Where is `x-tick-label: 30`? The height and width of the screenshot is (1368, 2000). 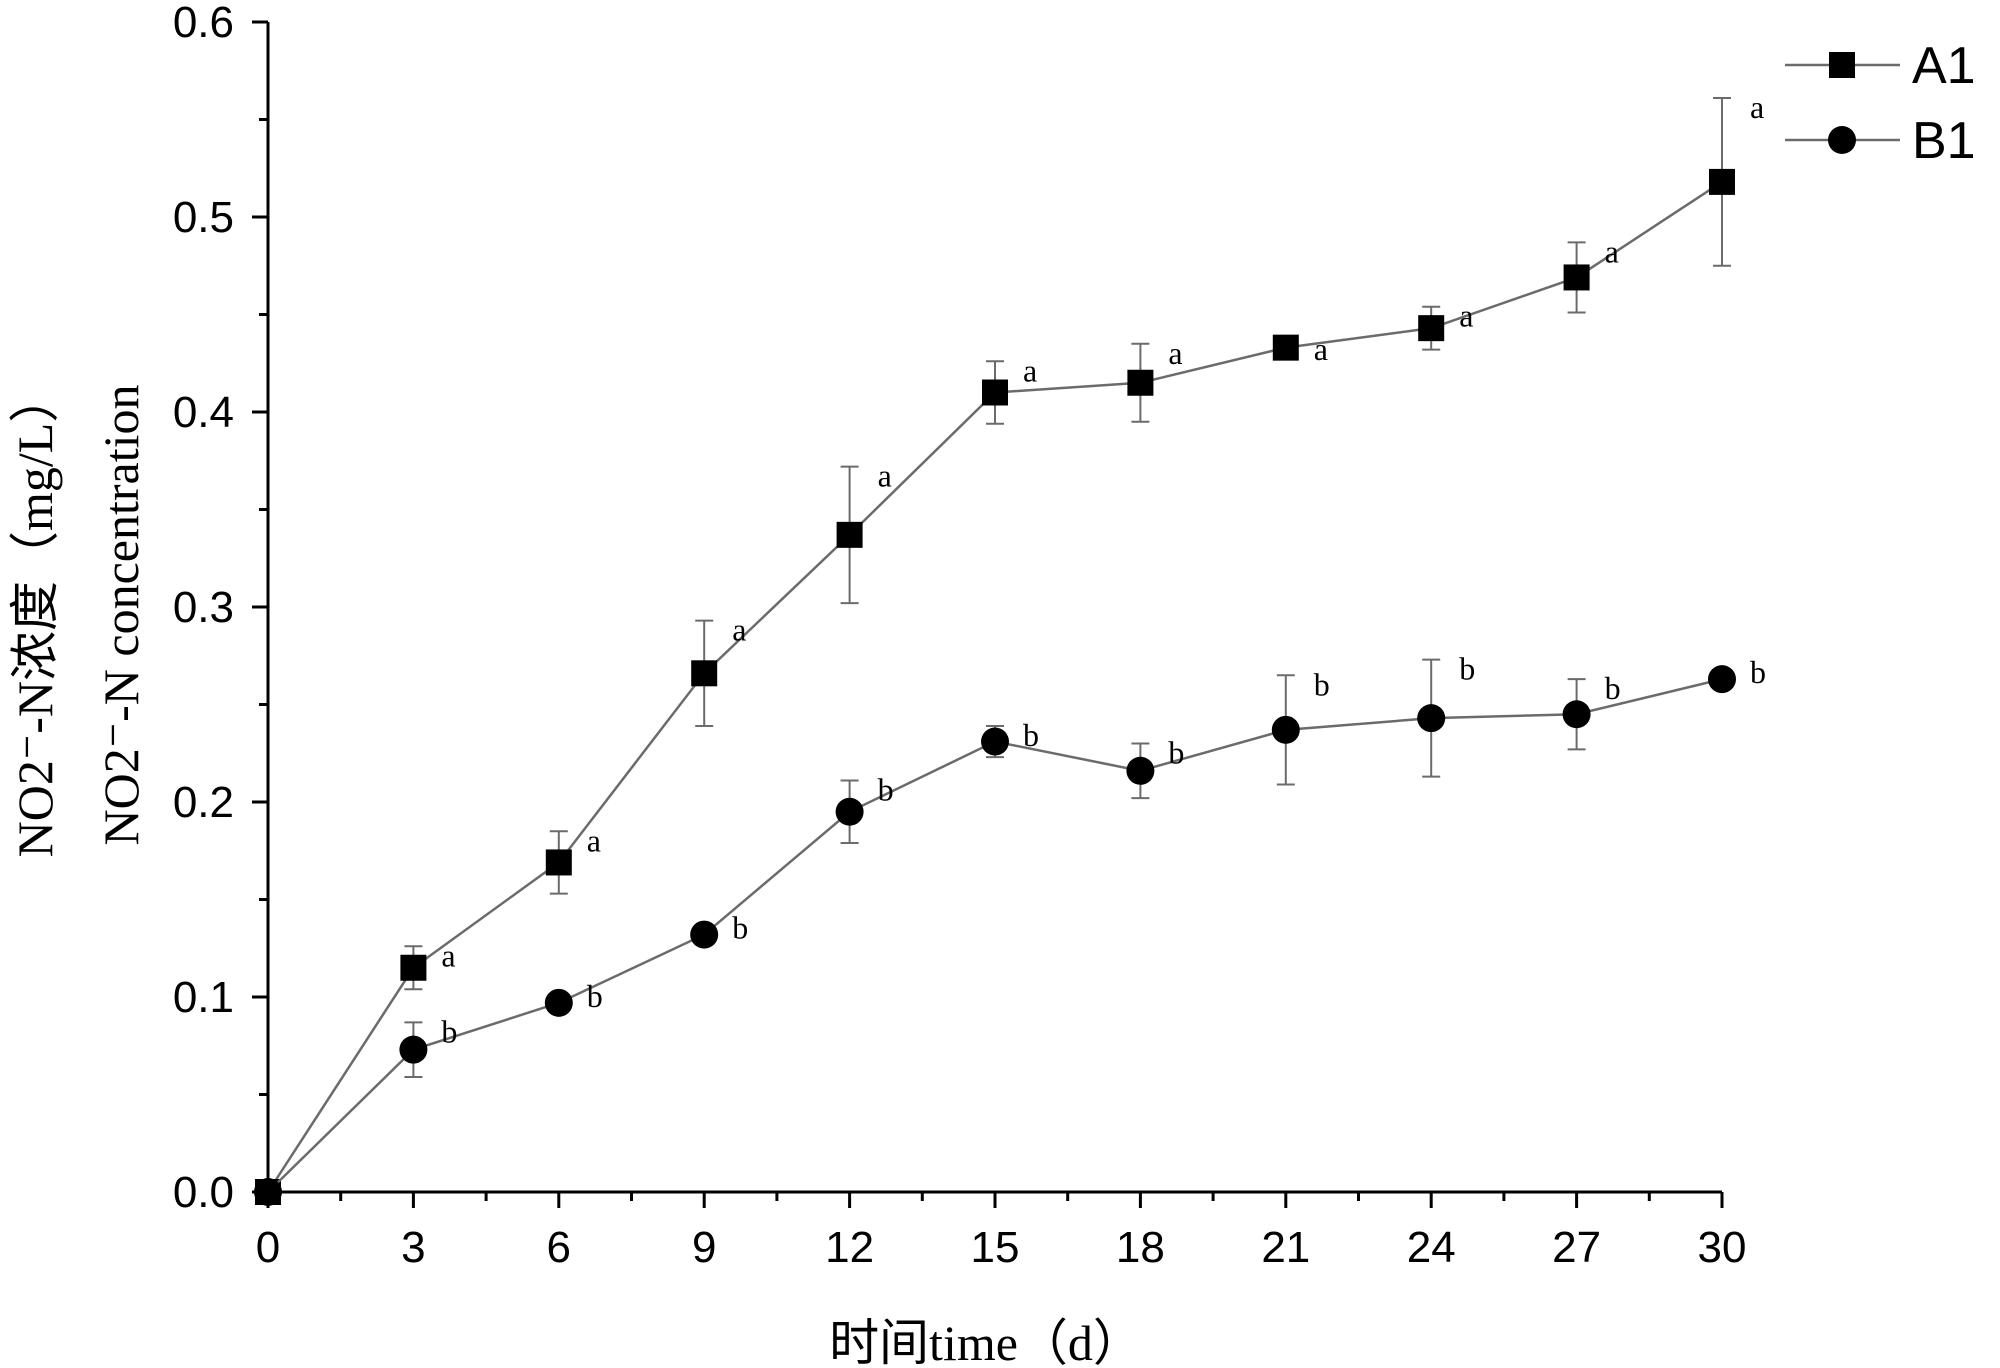 x-tick-label: 30 is located at coordinates (1722, 1247).